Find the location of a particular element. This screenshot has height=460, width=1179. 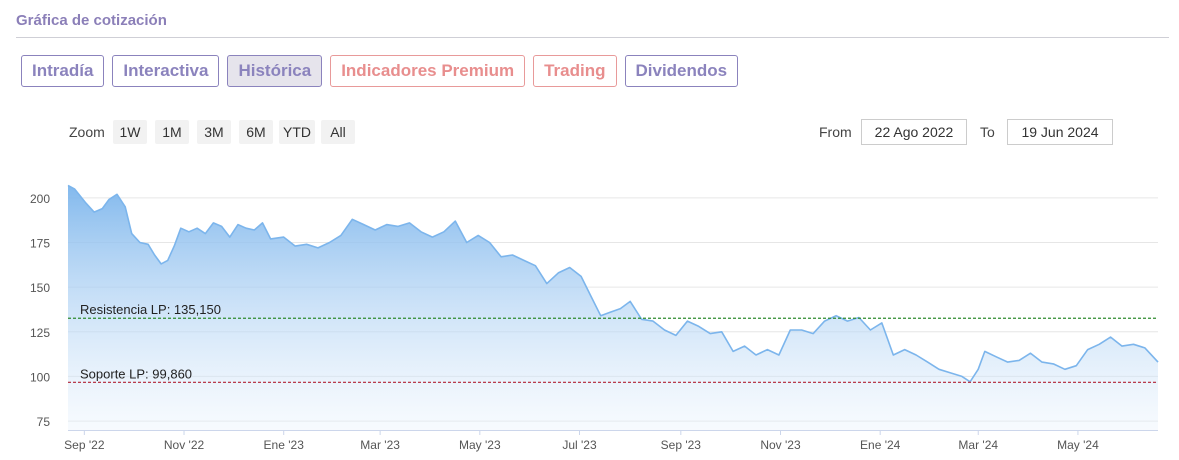

zoom-3m-button: 3M is located at coordinates (214, 132).